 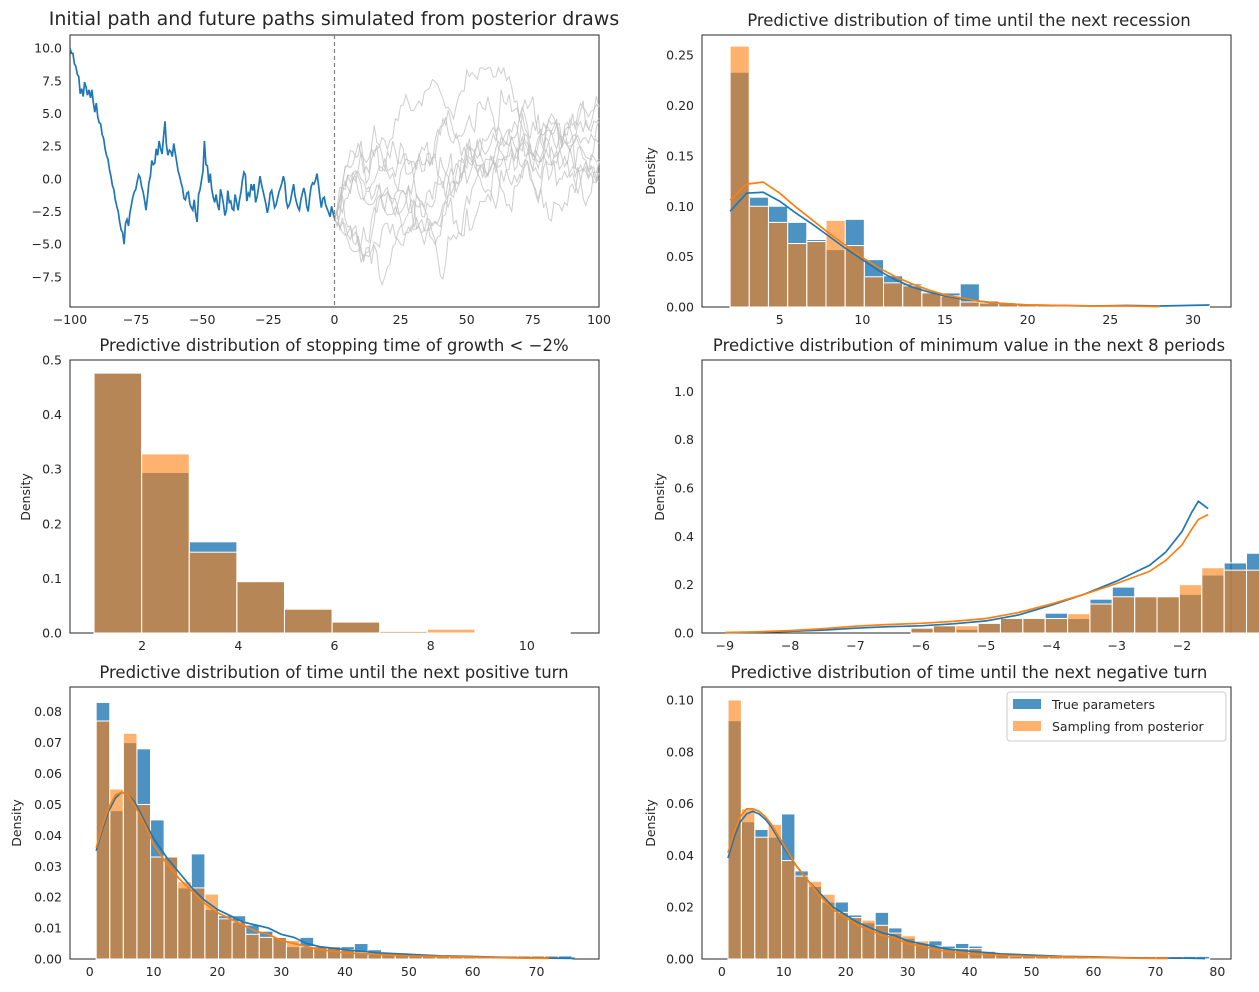 I want to click on x-tick-label: −25, so click(x=268, y=319).